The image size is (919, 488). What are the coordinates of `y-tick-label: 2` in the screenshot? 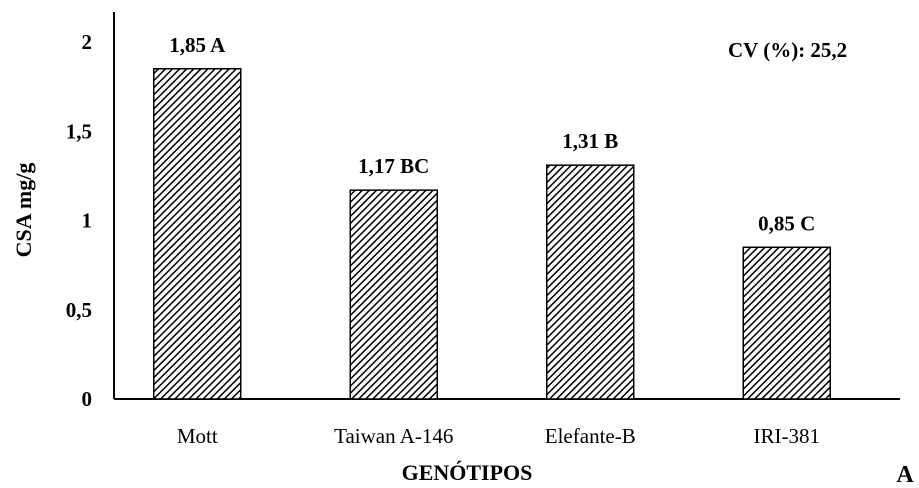 It's located at (87, 42).